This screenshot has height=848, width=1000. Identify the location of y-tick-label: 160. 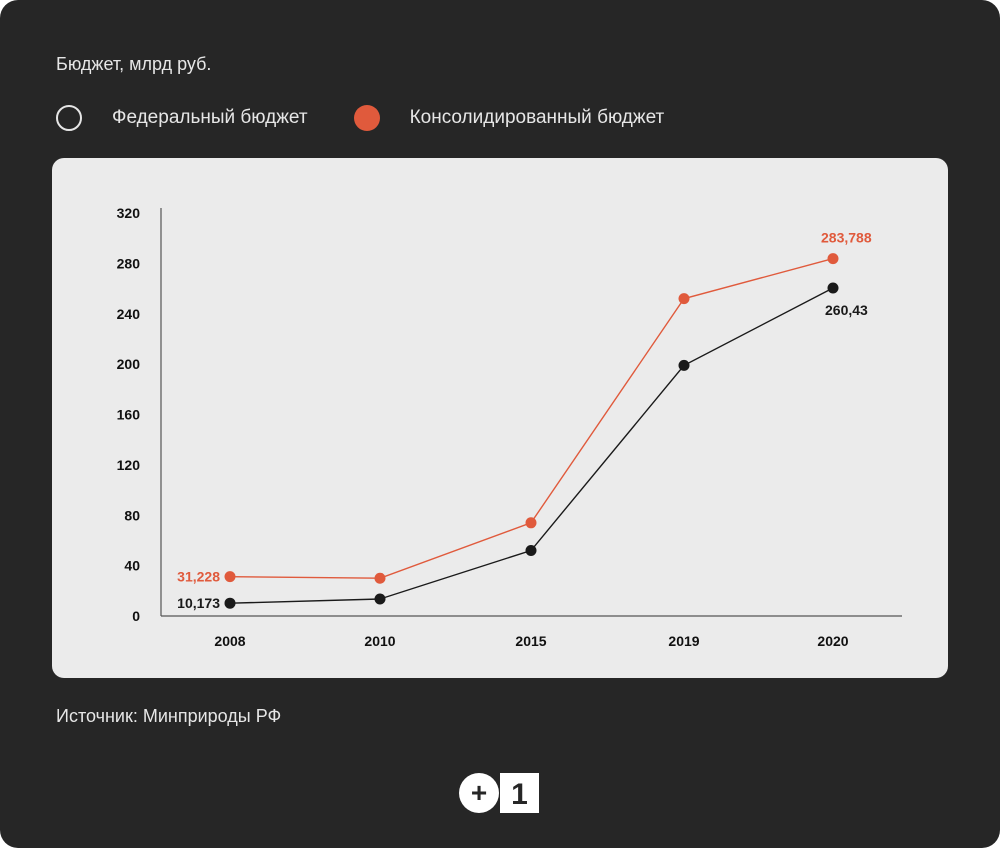
(129, 415).